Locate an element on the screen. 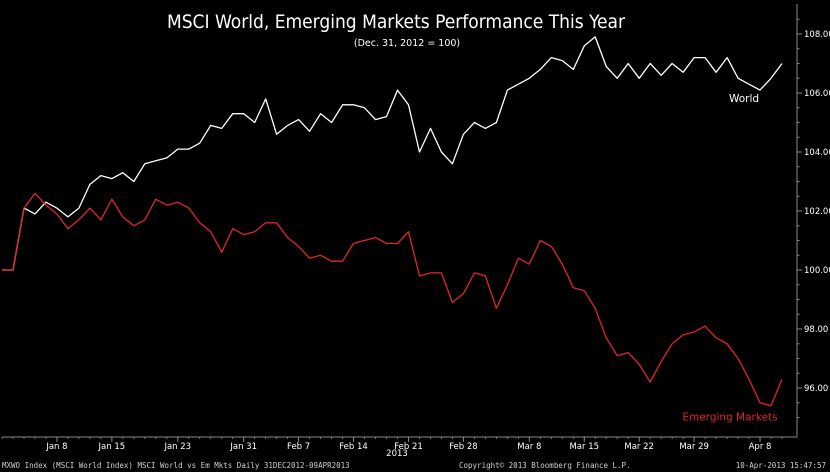 The height and width of the screenshot is (472, 830). series-label-emerging-markets: Emerging Markets is located at coordinates (729, 418).